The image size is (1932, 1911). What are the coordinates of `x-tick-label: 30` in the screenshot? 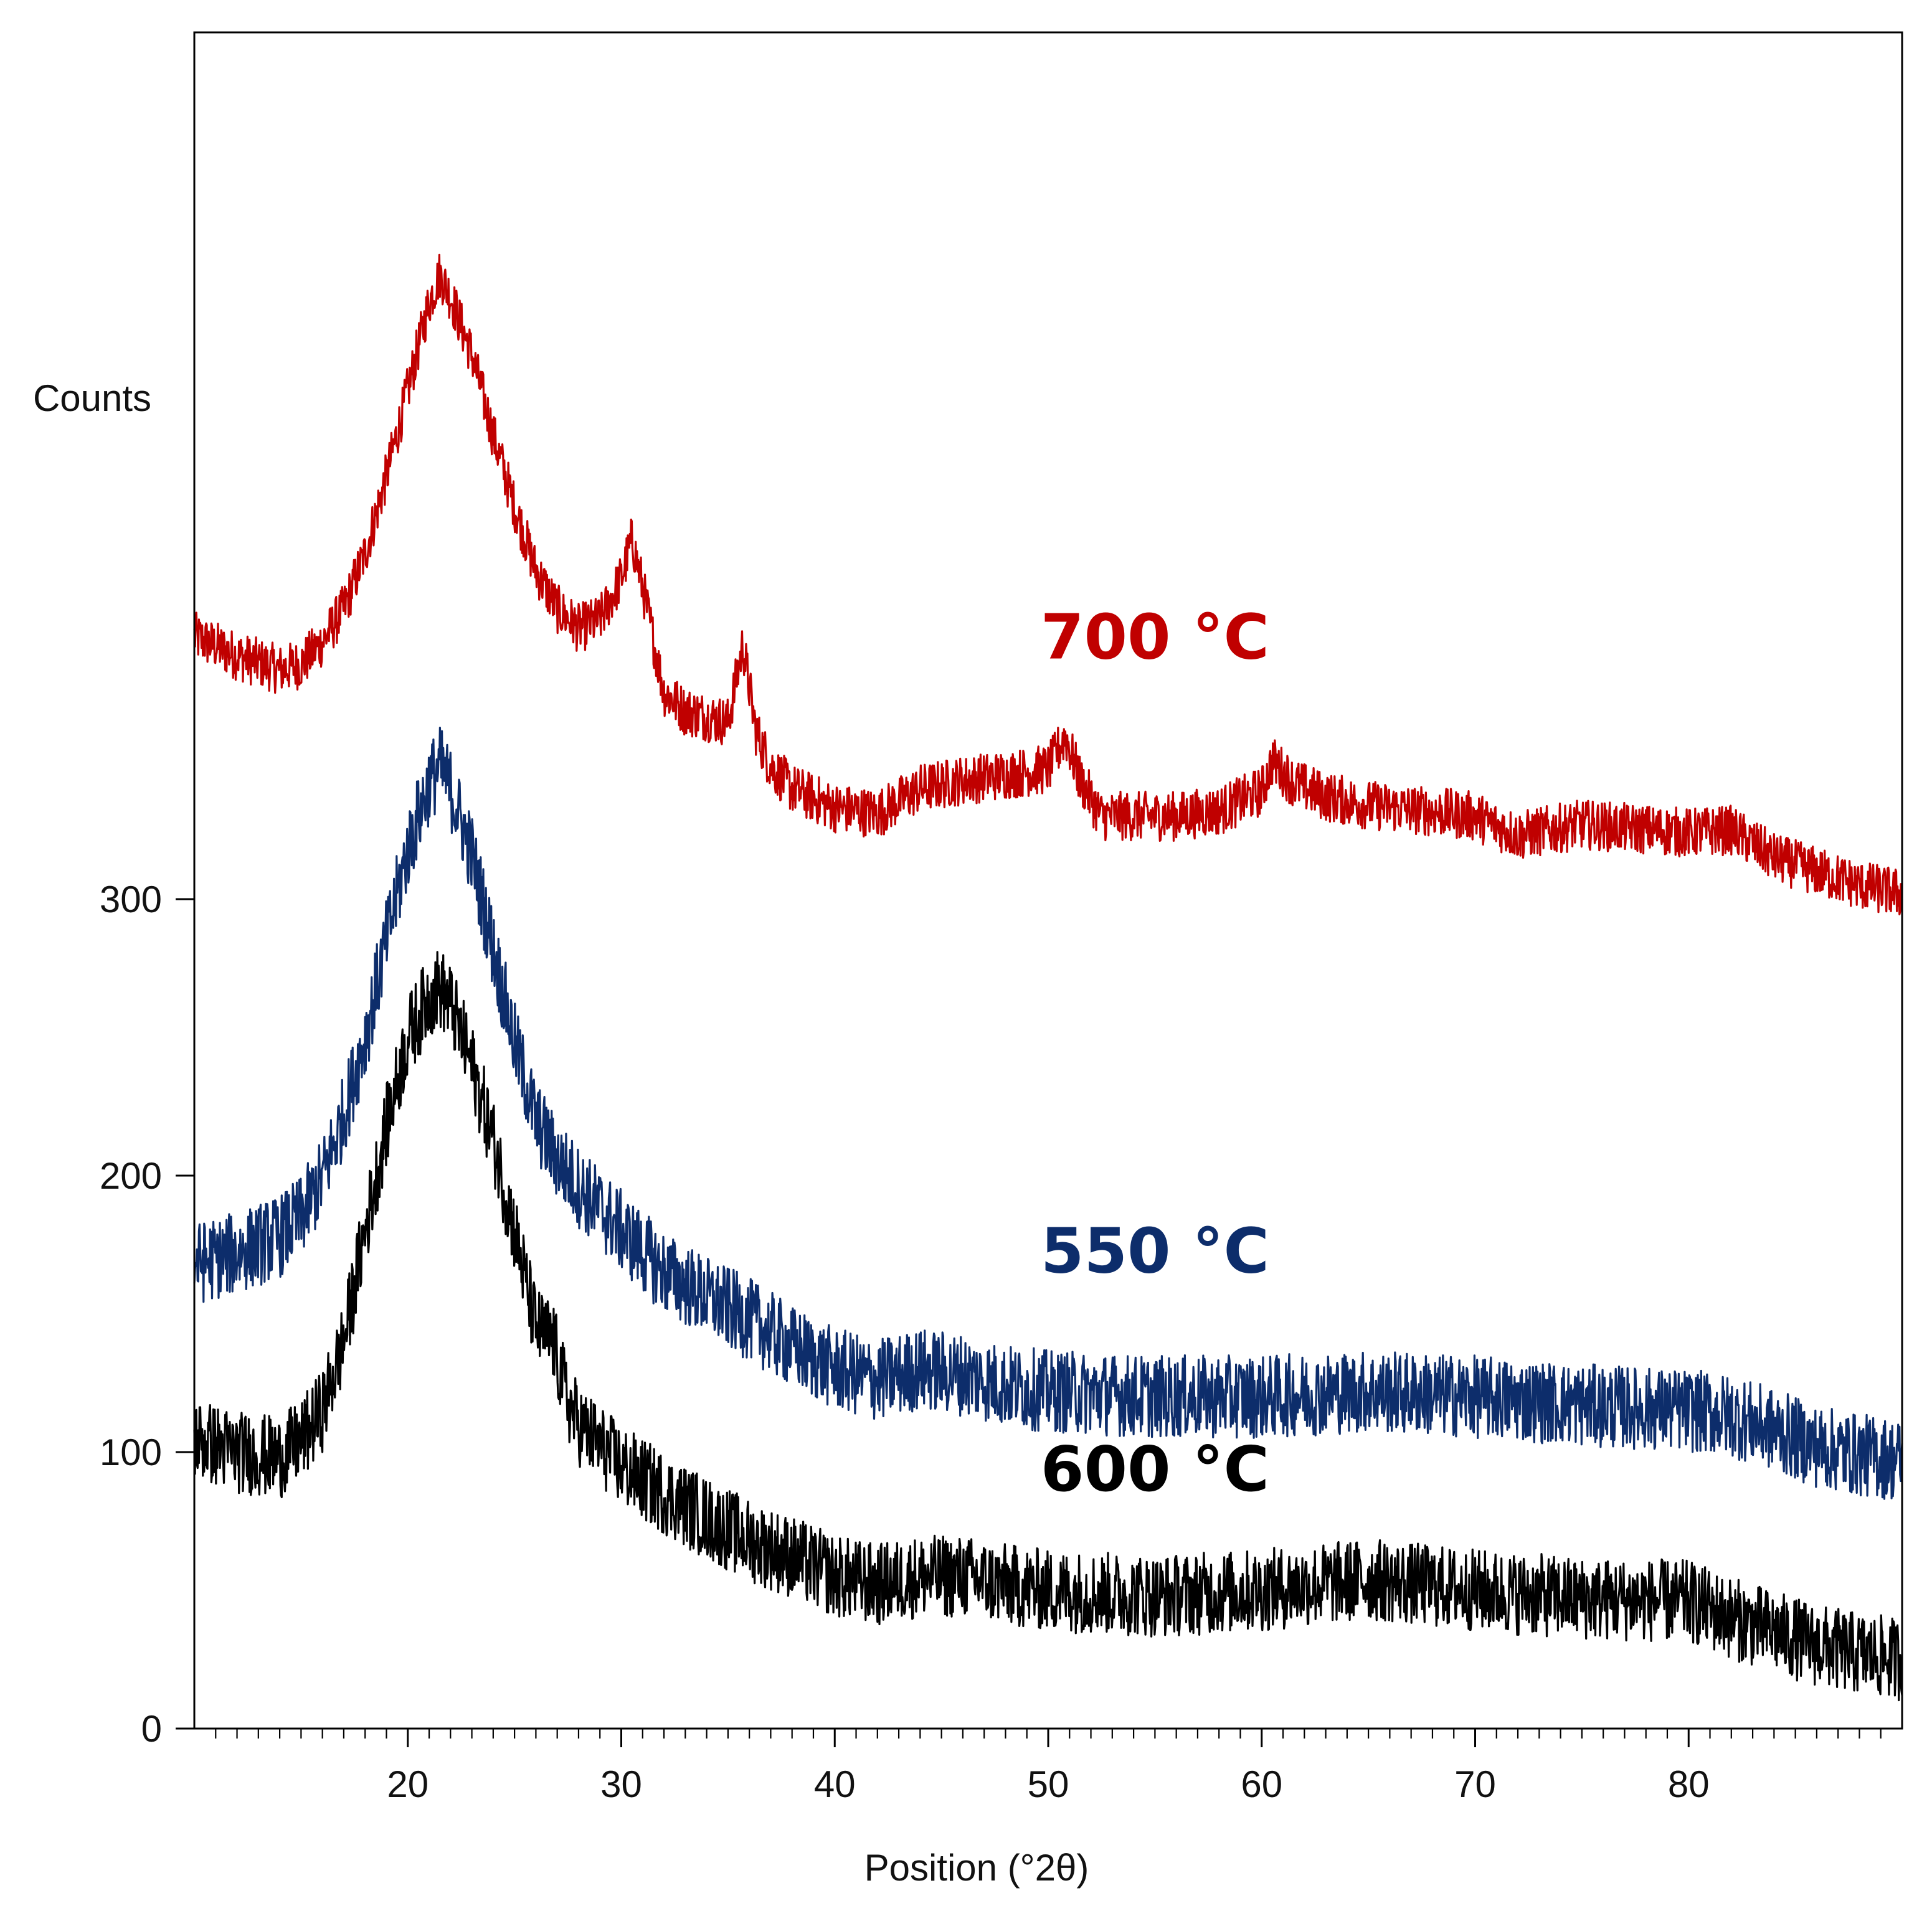 It's located at (621, 1784).